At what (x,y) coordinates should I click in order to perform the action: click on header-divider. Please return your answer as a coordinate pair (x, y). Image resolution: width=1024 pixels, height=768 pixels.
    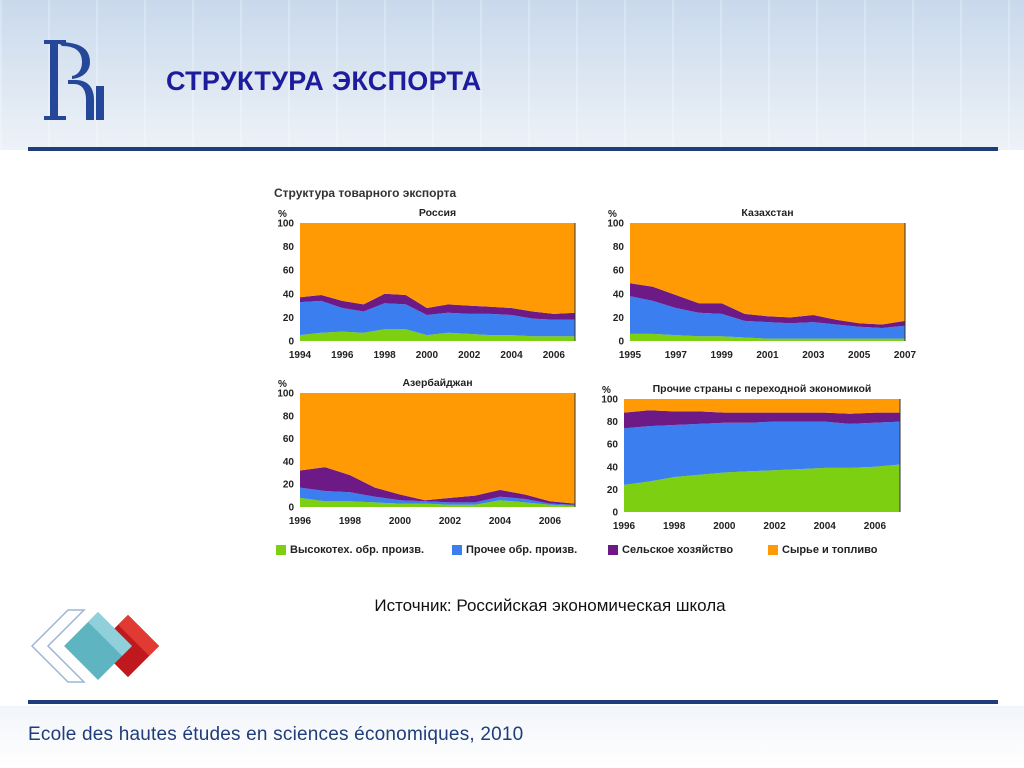
    Looking at the image, I should click on (513, 149).